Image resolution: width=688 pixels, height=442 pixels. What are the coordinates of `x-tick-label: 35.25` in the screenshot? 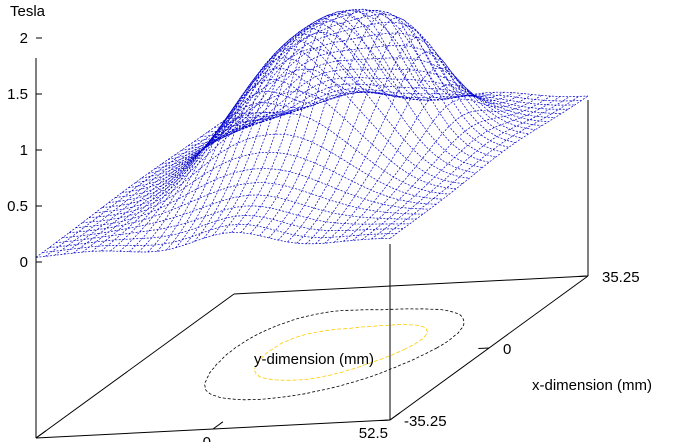 It's located at (621, 277).